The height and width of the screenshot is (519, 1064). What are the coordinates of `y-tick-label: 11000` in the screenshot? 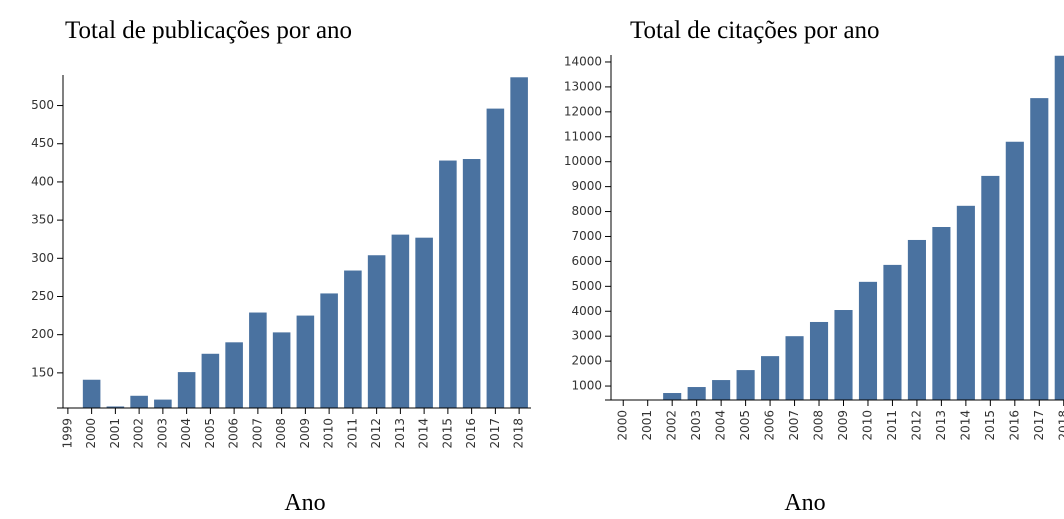 It's located at (583, 136).